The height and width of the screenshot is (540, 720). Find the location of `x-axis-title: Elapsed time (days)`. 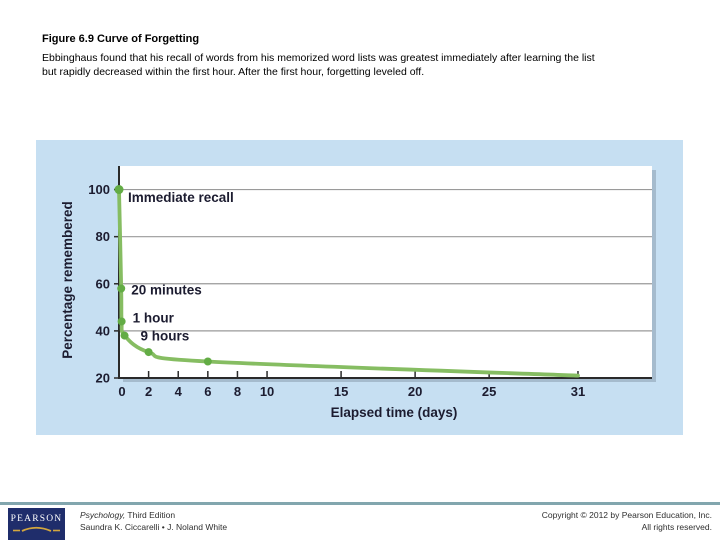

x-axis-title: Elapsed time (days) is located at coordinates (394, 412).